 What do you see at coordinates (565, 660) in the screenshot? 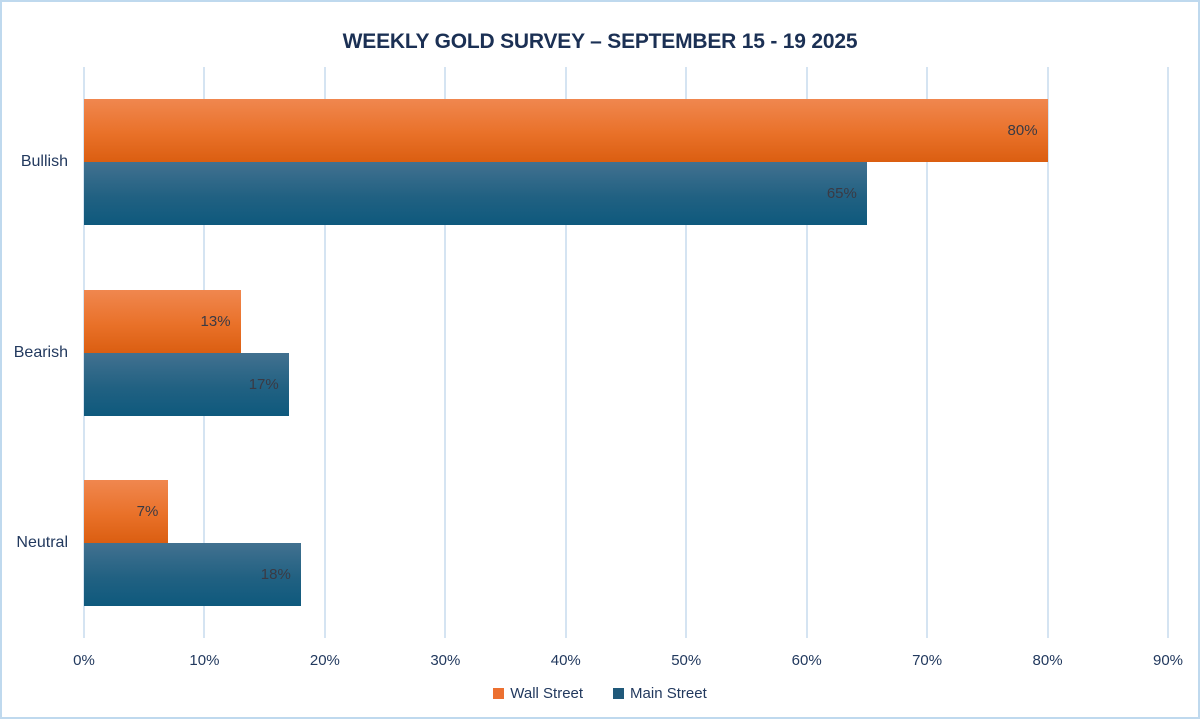
I see `x-tick-label-40-: 40%` at bounding box center [565, 660].